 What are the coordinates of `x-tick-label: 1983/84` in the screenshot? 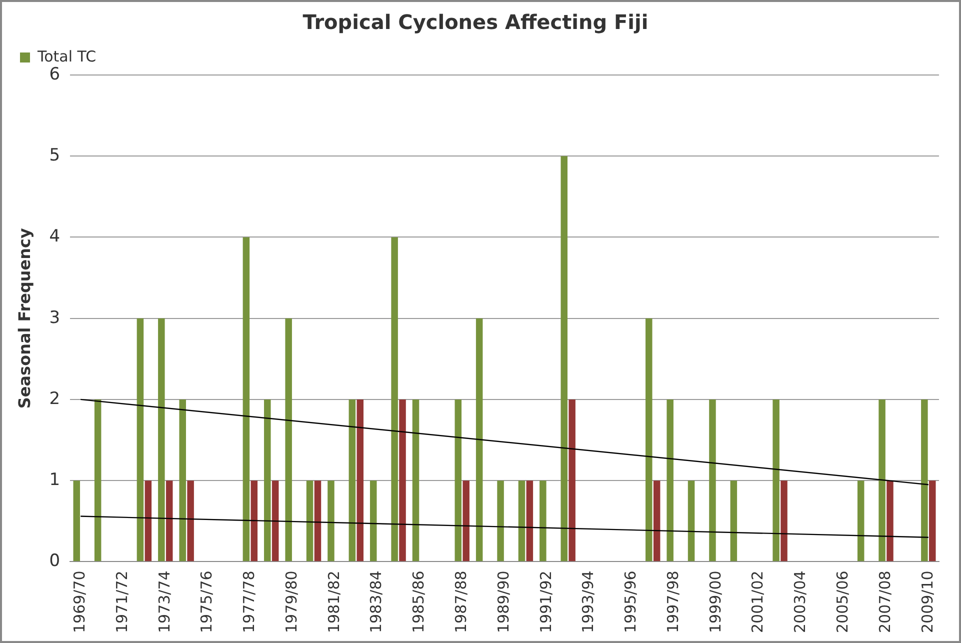 It's located at (376, 602).